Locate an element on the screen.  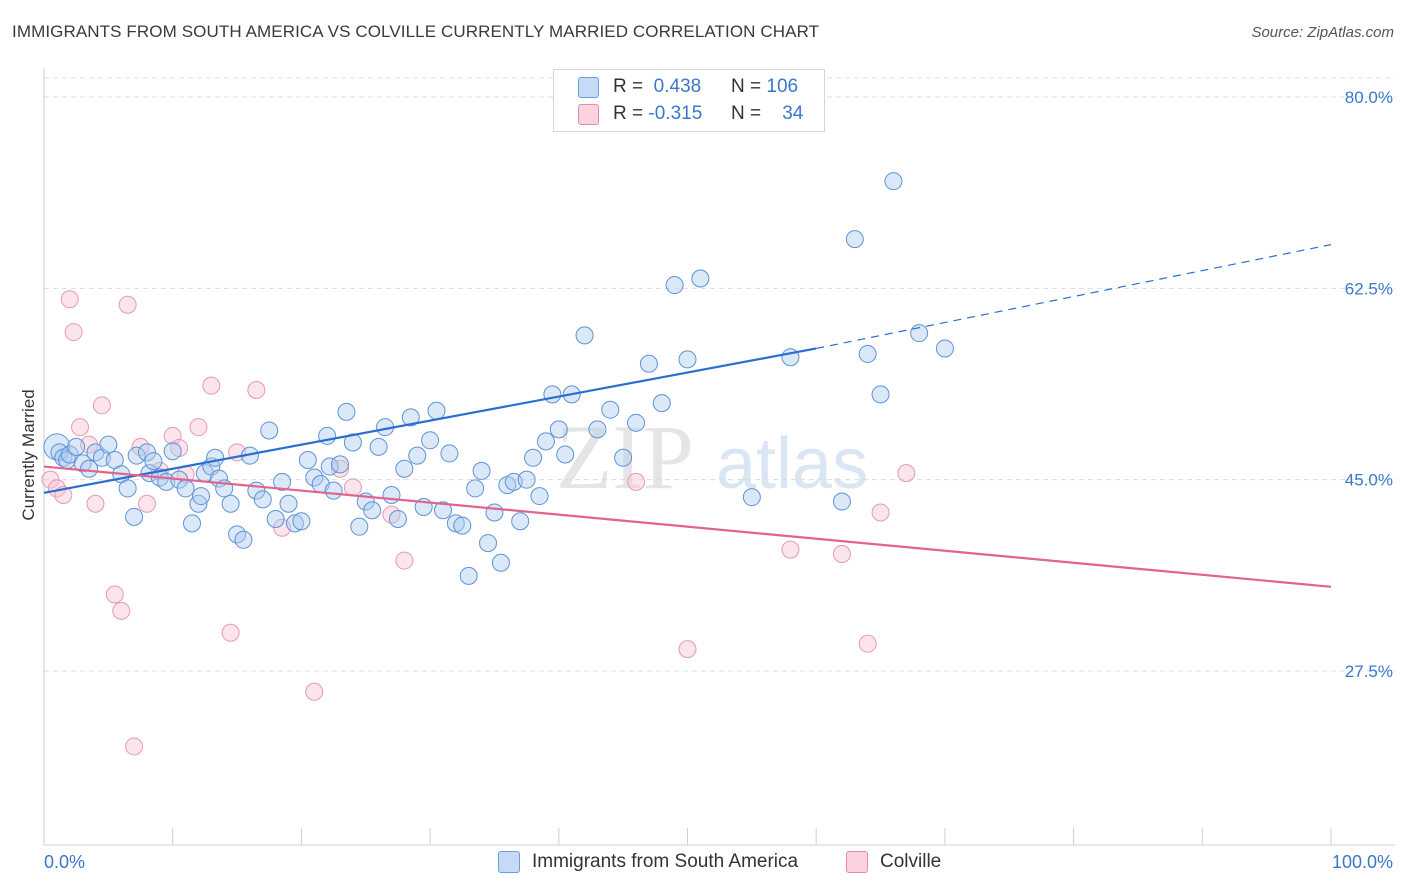
trend-line-colville is located at coordinates (687, 526).